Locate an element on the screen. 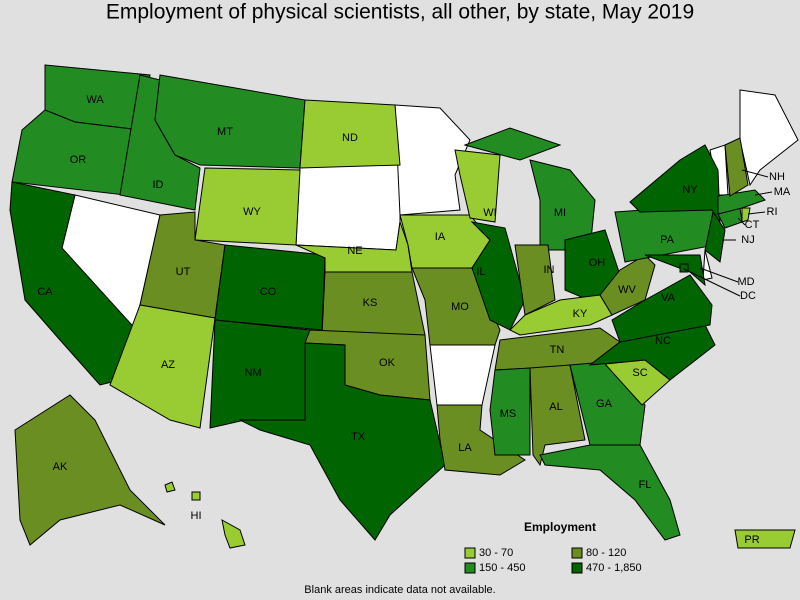 The image size is (800, 600). state-label: FL is located at coordinates (645, 485).